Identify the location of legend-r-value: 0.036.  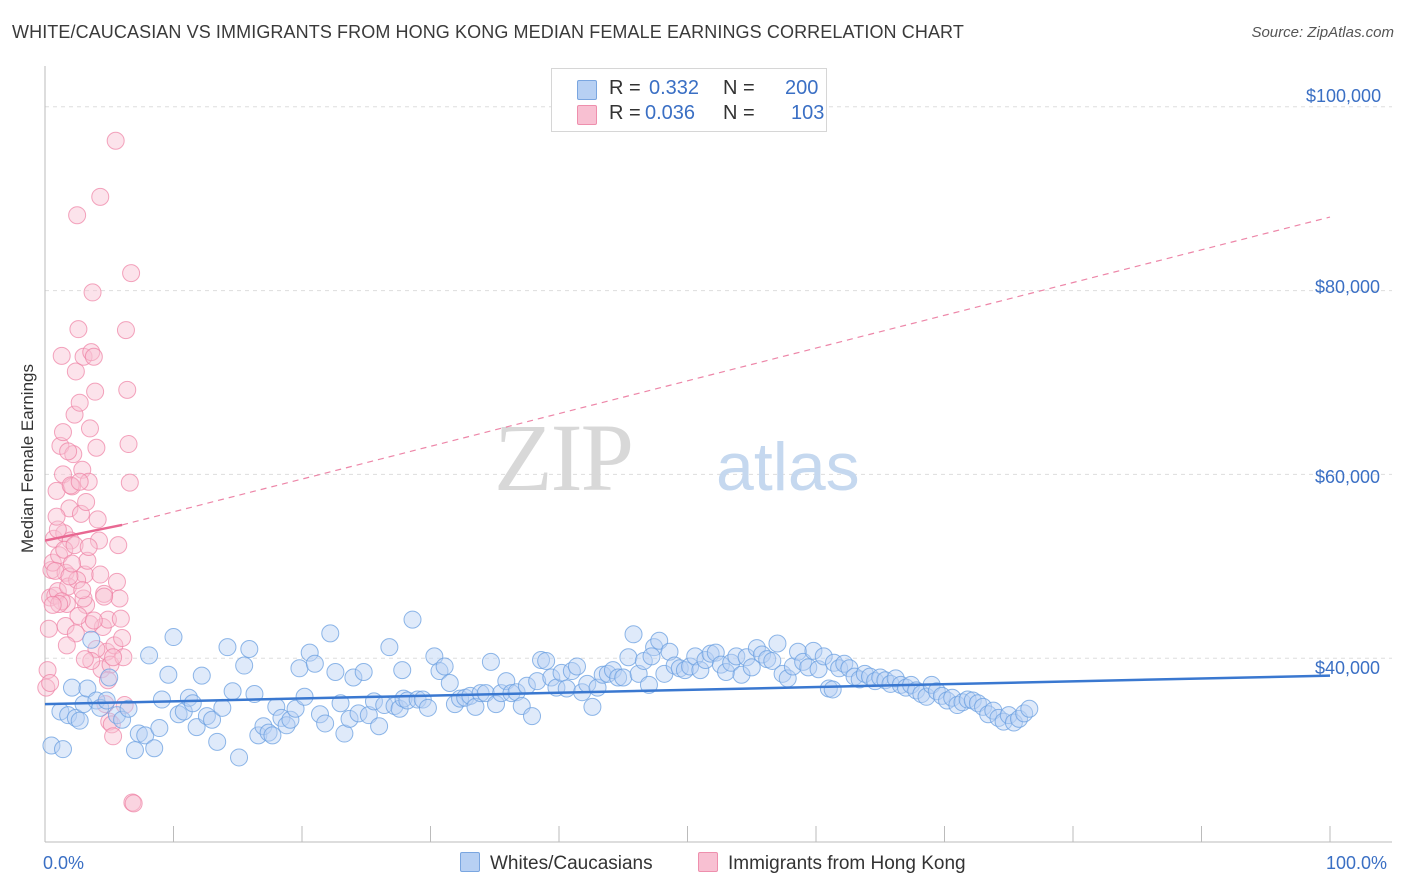
(670, 113).